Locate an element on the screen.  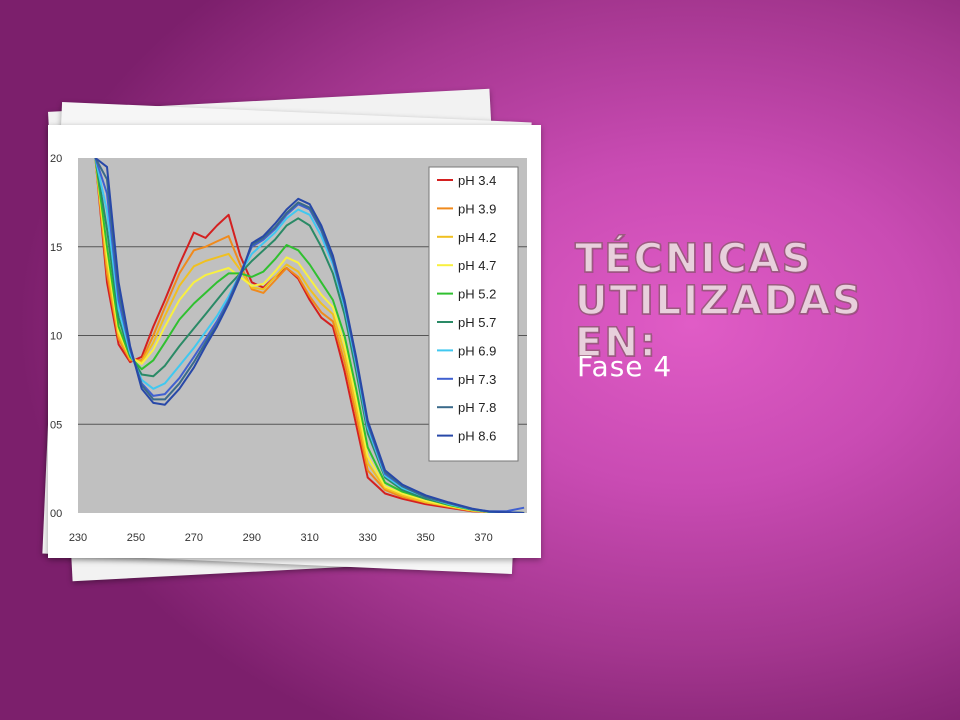
y-tick-label: 05 is located at coordinates (56, 425).